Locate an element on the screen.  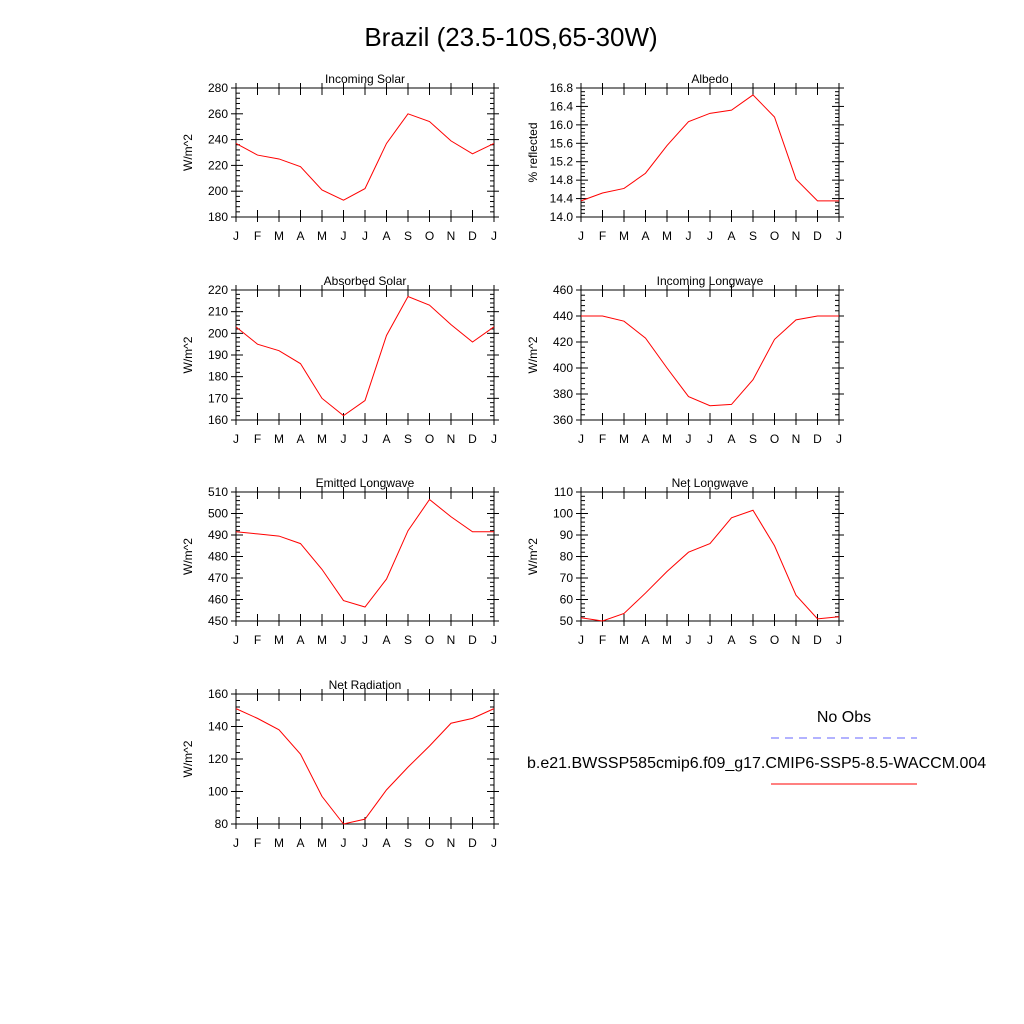
y-tick-label: 140 is located at coordinates (218, 727).